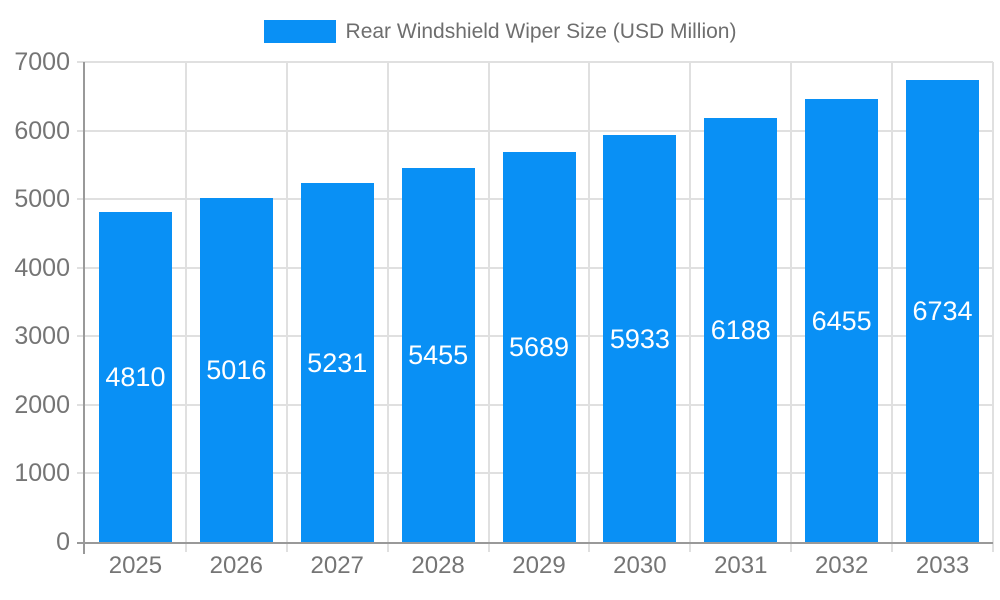 The height and width of the screenshot is (600, 1000). What do you see at coordinates (640, 565) in the screenshot?
I see `x-axis-tick-label: 2030` at bounding box center [640, 565].